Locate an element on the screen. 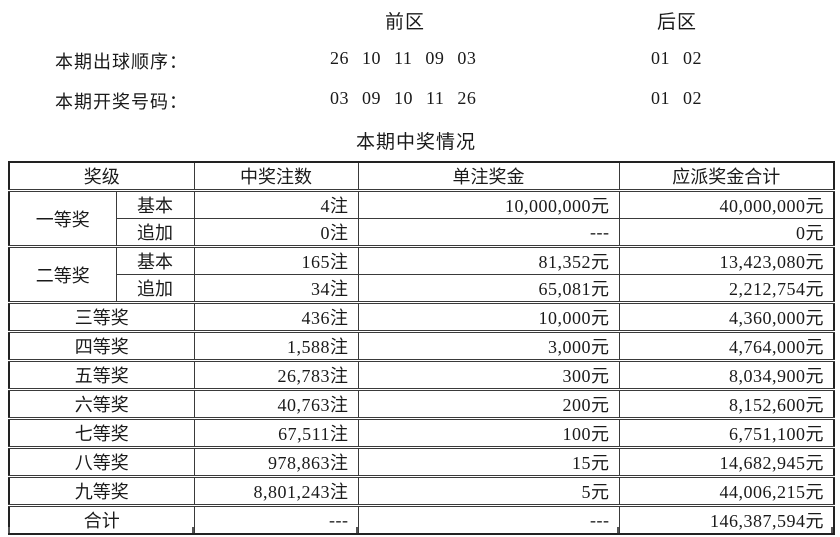  total-prize-cell: 4,360,000元 is located at coordinates (726, 316).